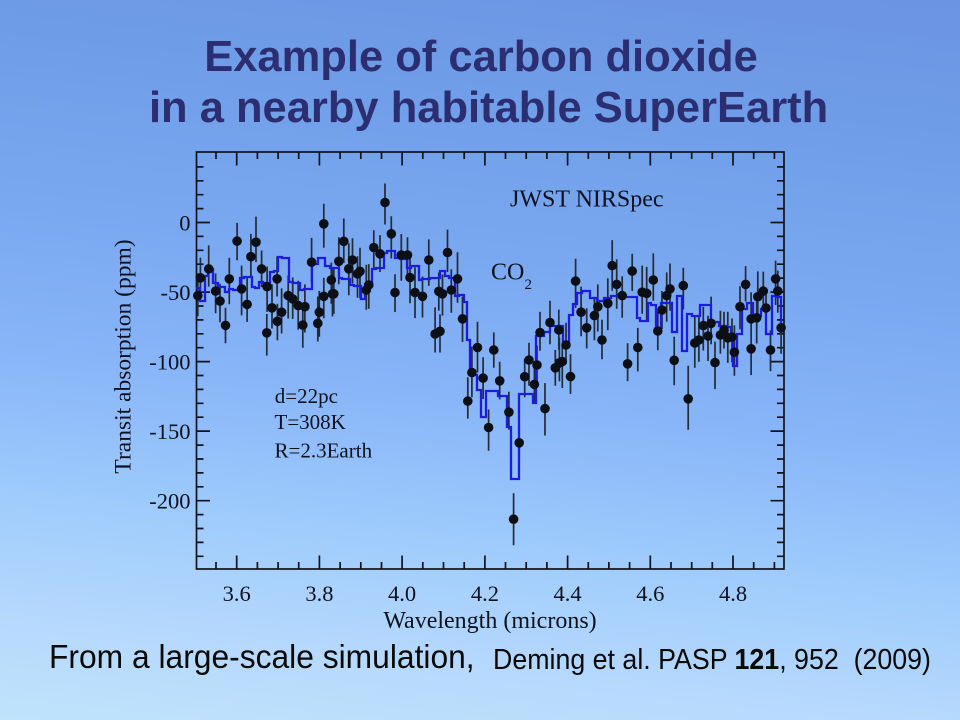  Describe the element at coordinates (507, 273) in the screenshot. I see `svg-text: CO` at that location.